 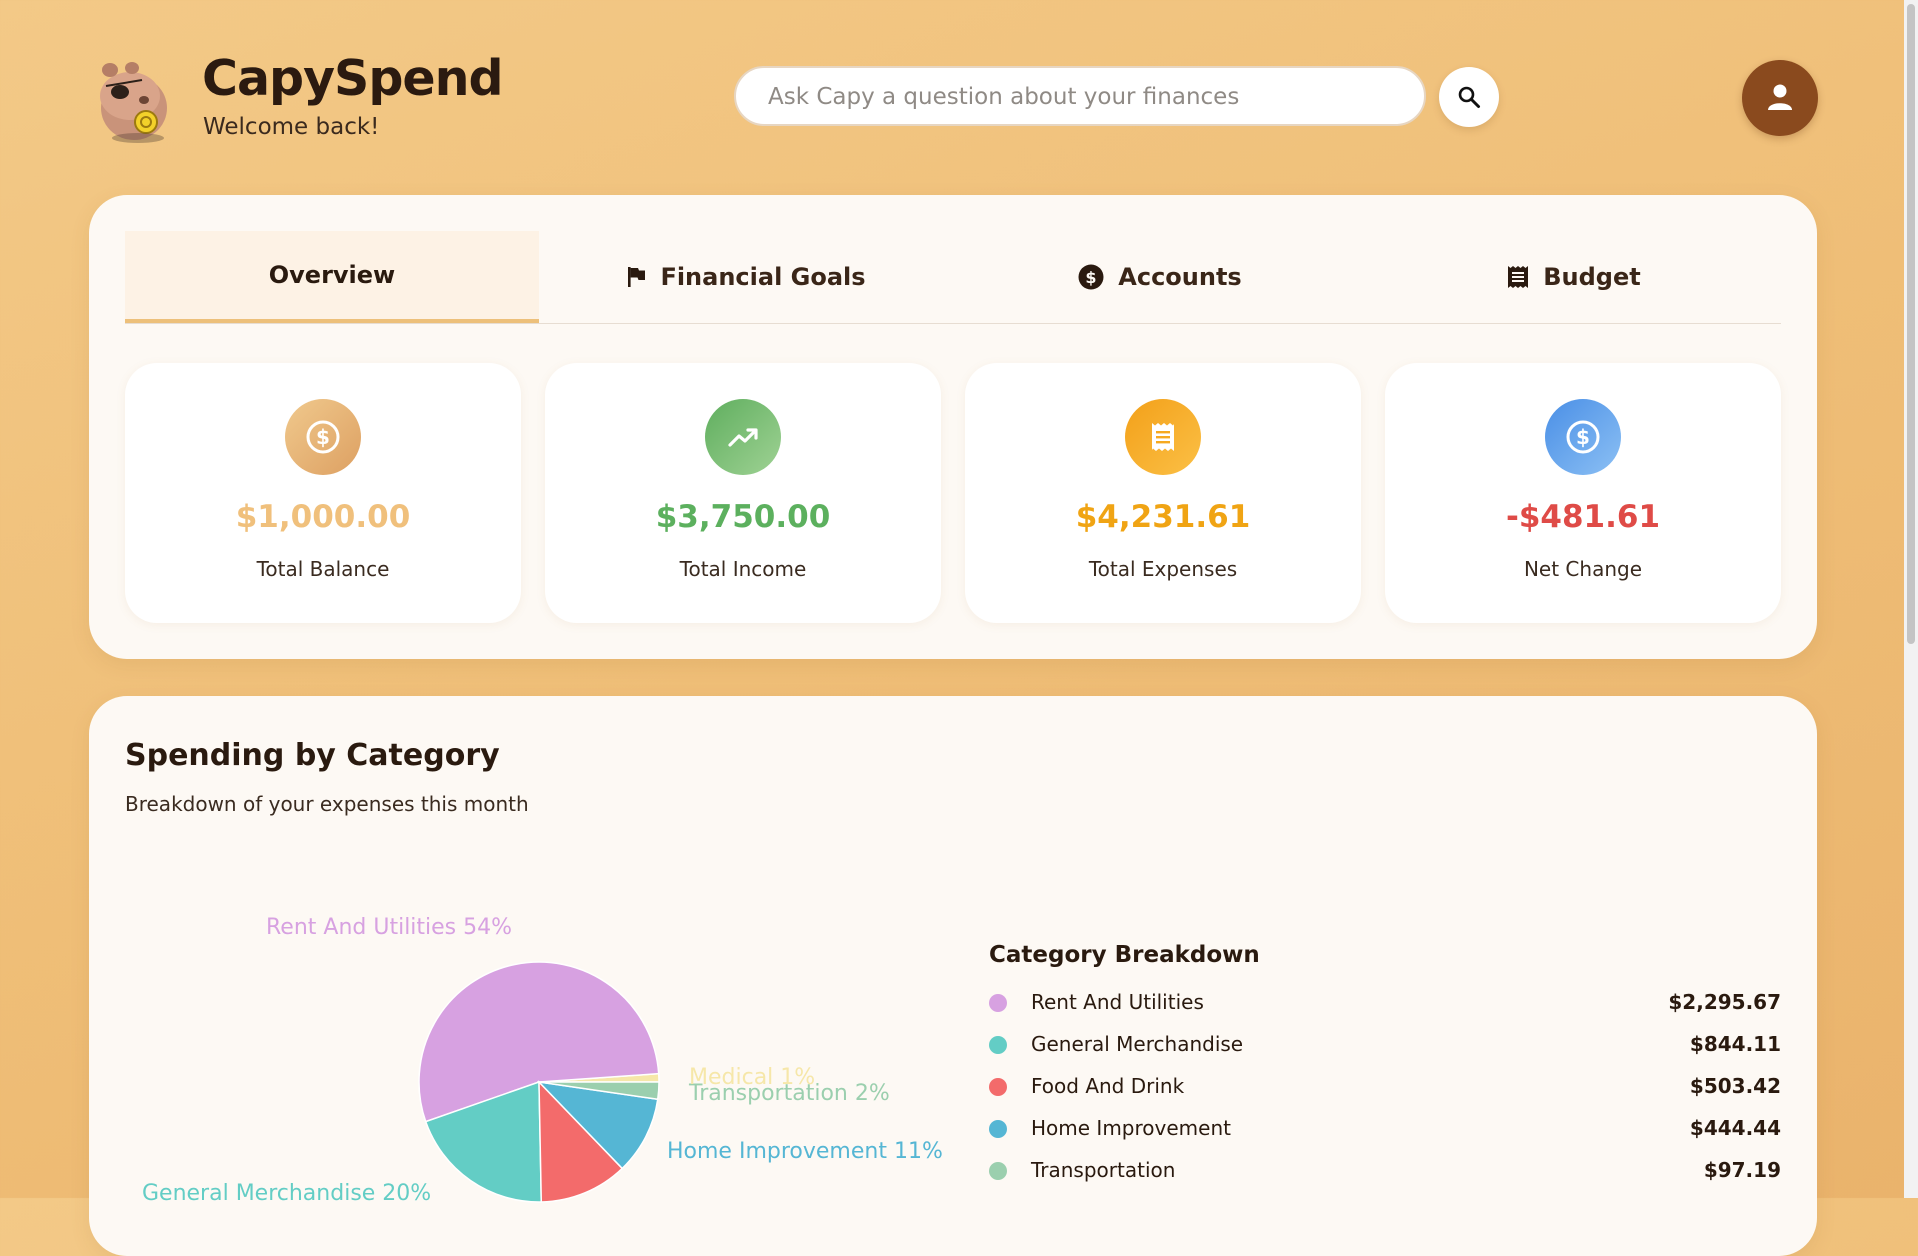 I want to click on tab-overview: Overview, so click(x=332, y=277).